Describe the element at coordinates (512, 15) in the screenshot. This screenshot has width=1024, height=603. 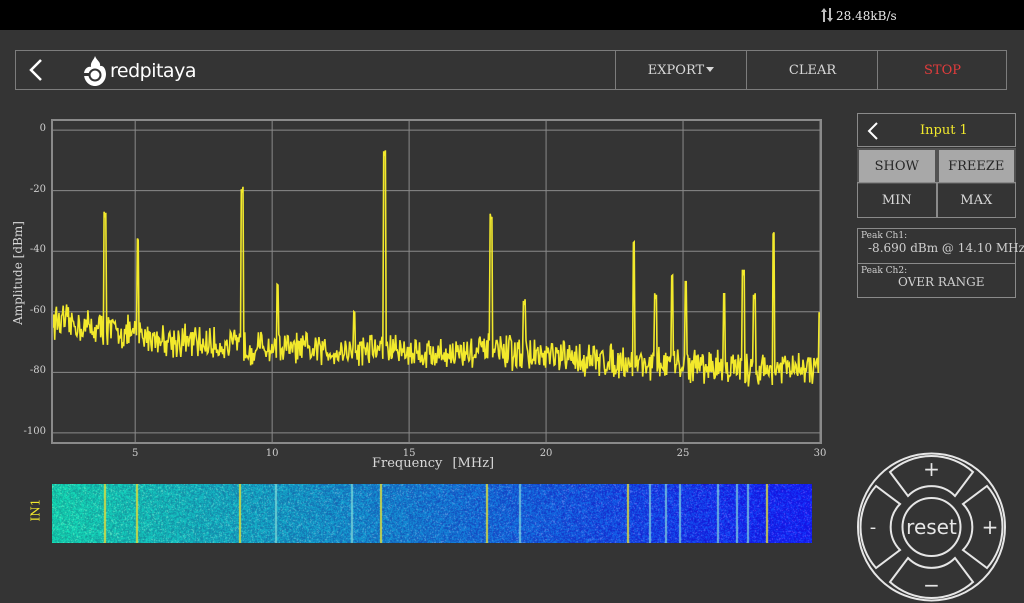
I see `status-bar: 28.48kB/s` at that location.